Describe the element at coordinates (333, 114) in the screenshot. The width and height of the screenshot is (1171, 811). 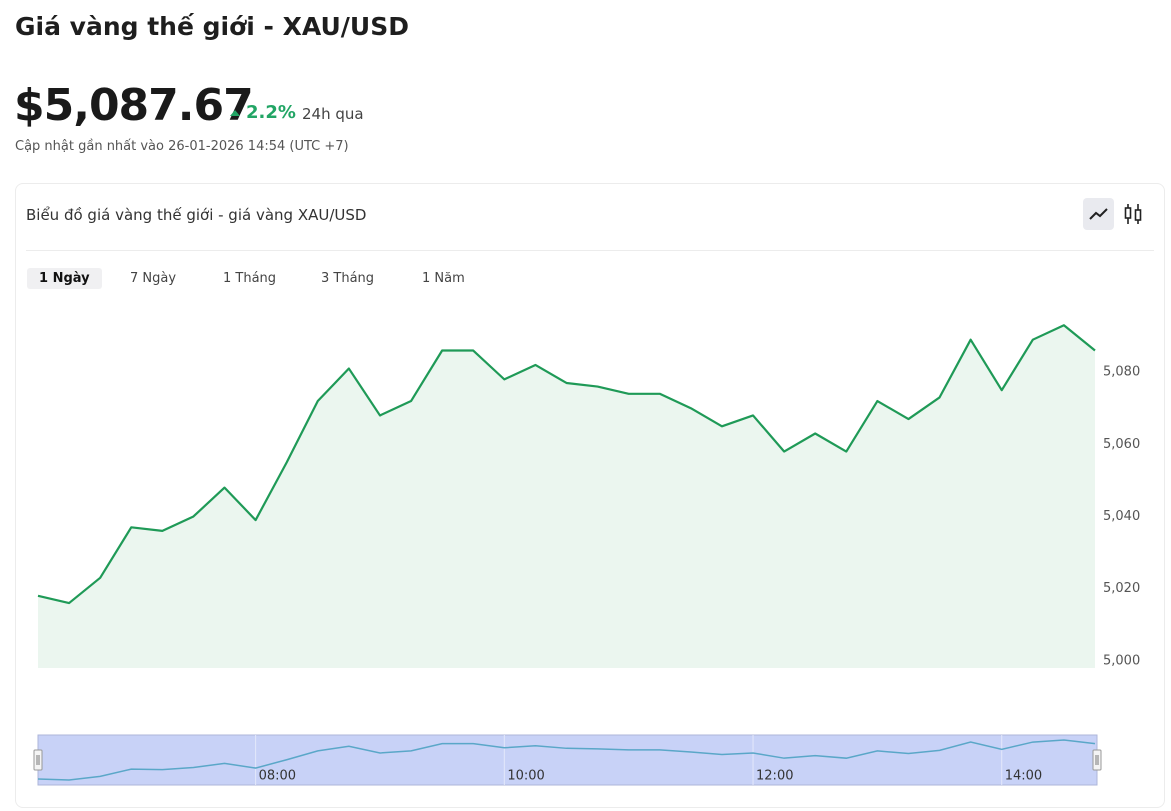
I see `change-period: 24h qua` at that location.